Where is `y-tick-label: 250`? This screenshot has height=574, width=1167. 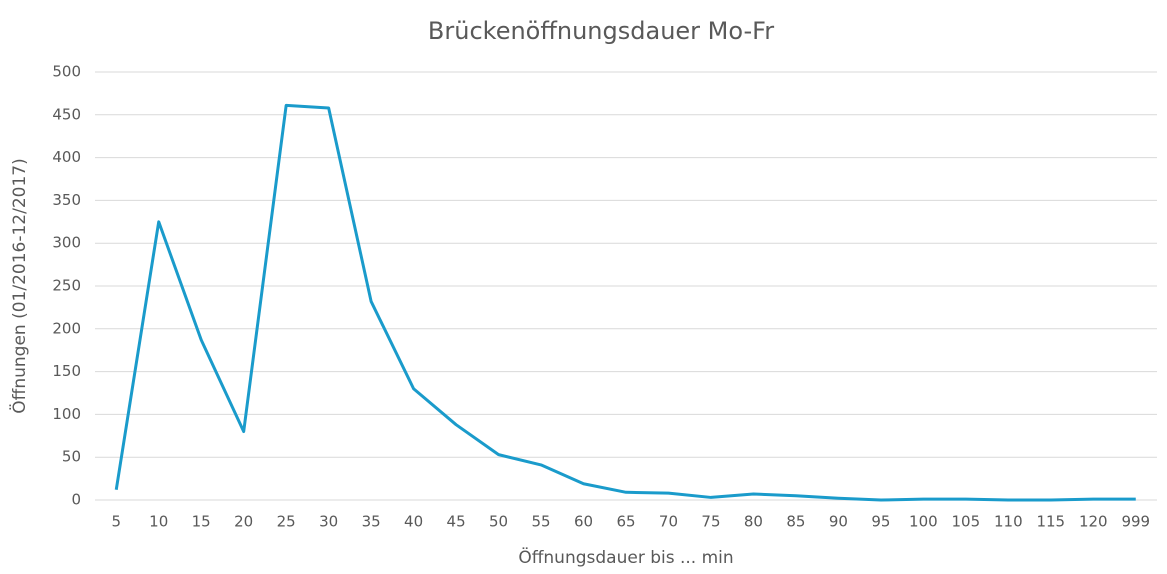
y-tick-label: 250 is located at coordinates (66, 286).